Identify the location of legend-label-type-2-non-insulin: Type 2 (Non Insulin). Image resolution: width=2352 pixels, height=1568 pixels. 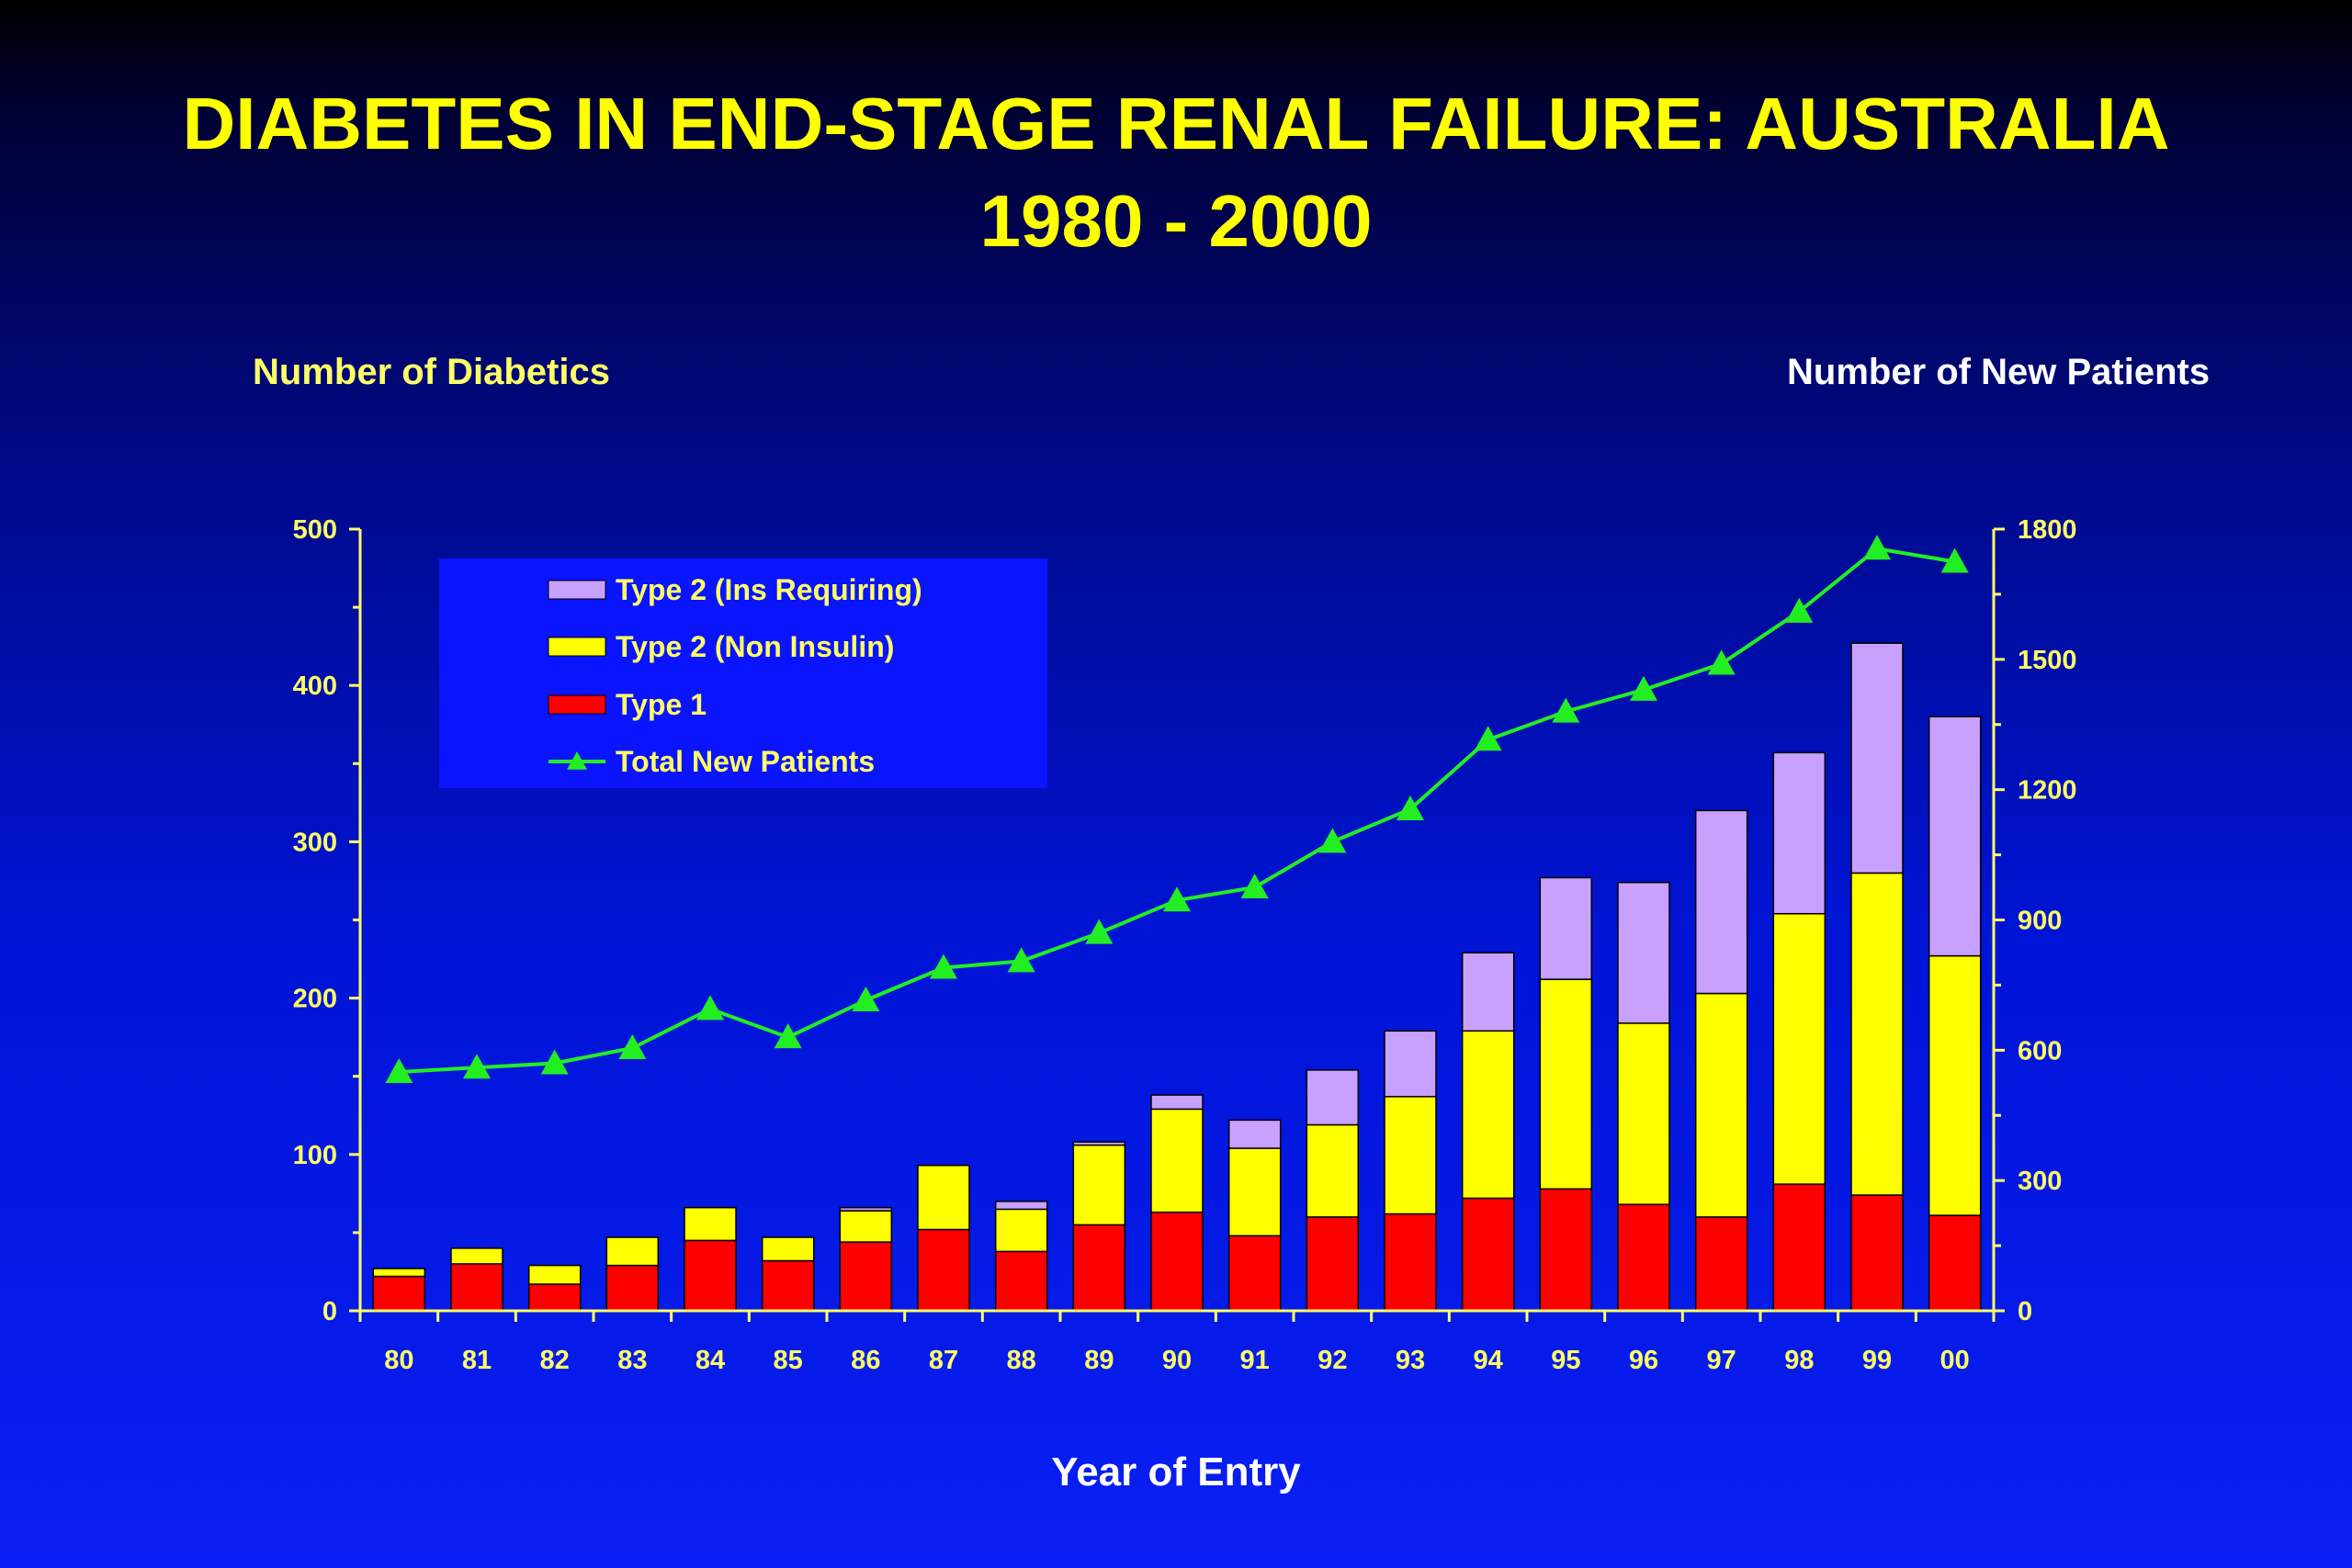
(755, 647).